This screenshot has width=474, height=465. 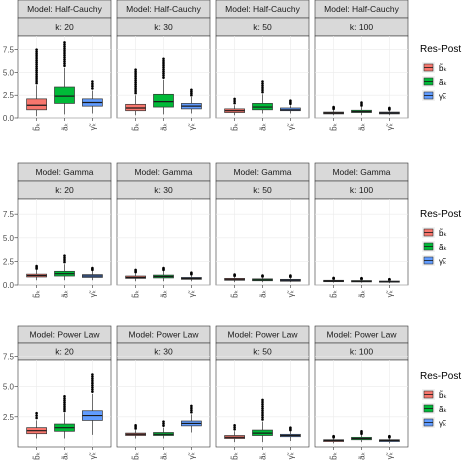 What do you see at coordinates (64, 230) in the screenshot?
I see `facet-panel: Model: Gamma k: 20 b̃ₖ ãₖ γ̃ₖ` at bounding box center [64, 230].